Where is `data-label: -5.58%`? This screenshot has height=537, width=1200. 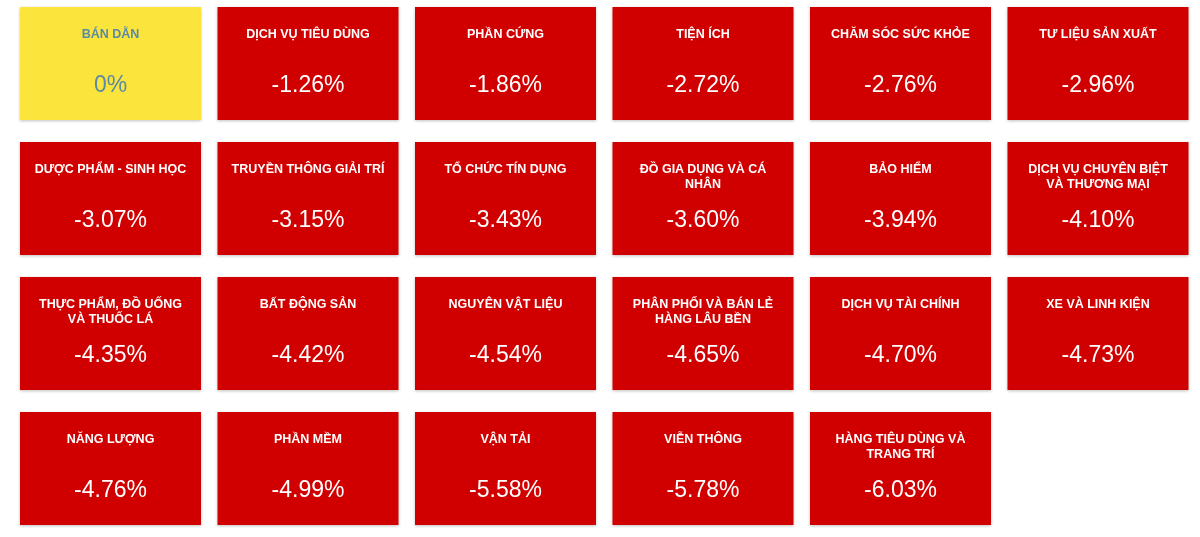 data-label: -5.58% is located at coordinates (505, 489).